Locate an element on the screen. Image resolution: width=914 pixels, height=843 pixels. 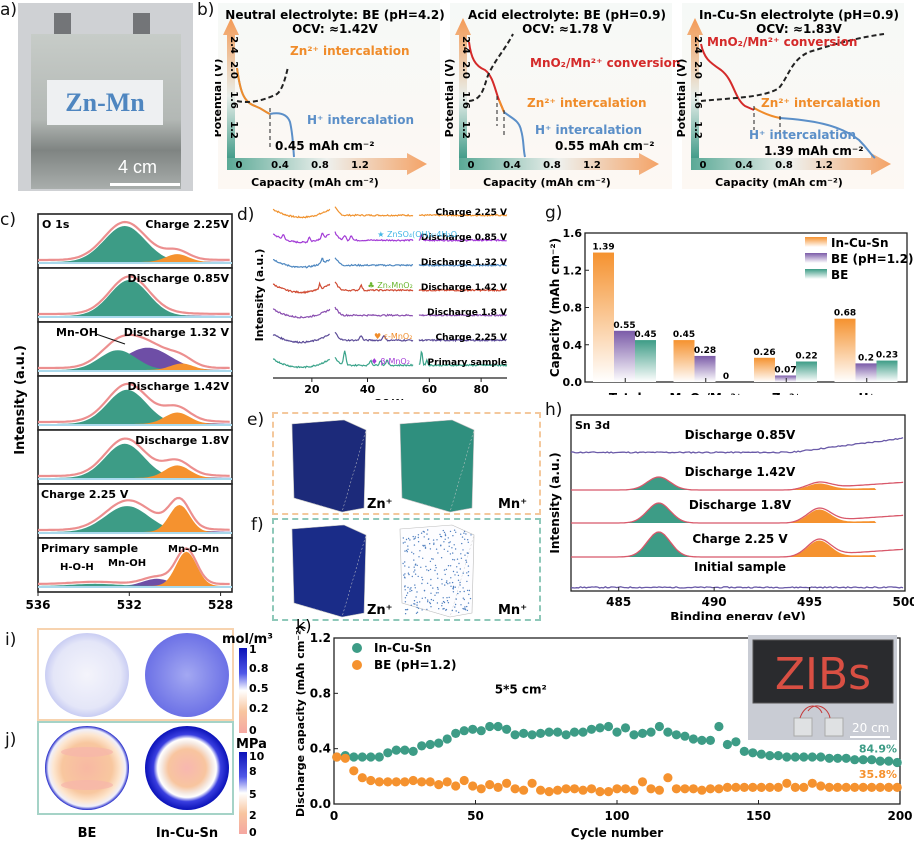
y-tick-label: 1.2 is located at coordinates (320, 638).